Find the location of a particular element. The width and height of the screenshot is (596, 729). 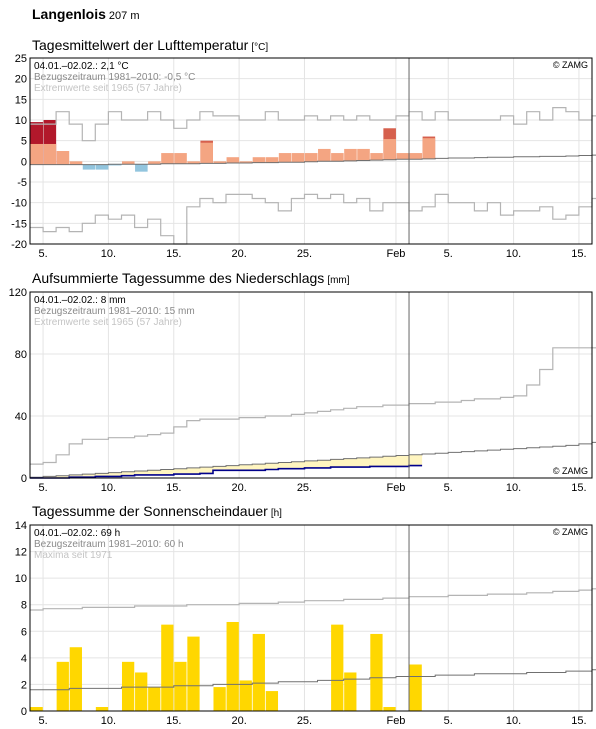

station-altitude: 207 m is located at coordinates (124, 16).